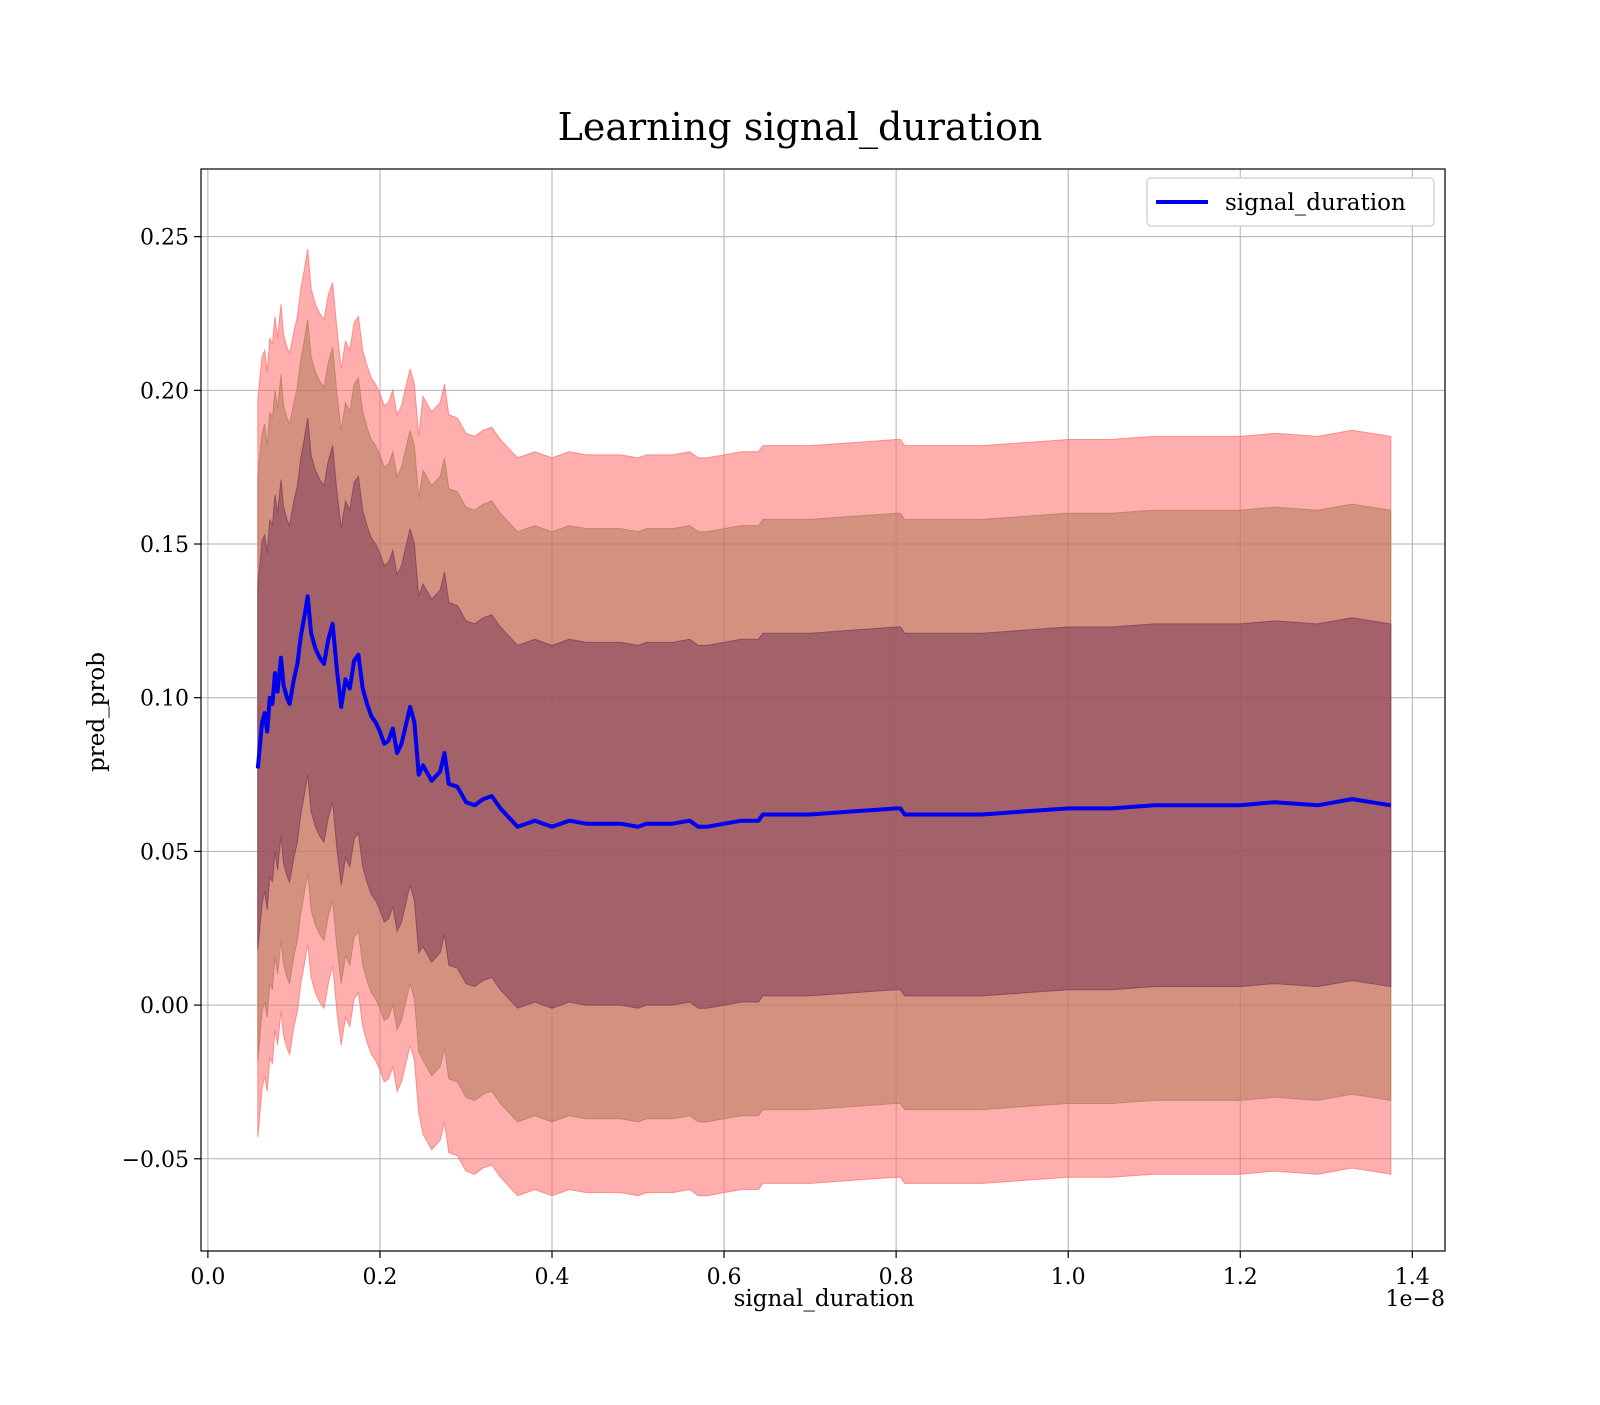 This screenshot has width=1600, height=1405. I want to click on x-tick-label-7: 1.4, so click(1412, 1277).